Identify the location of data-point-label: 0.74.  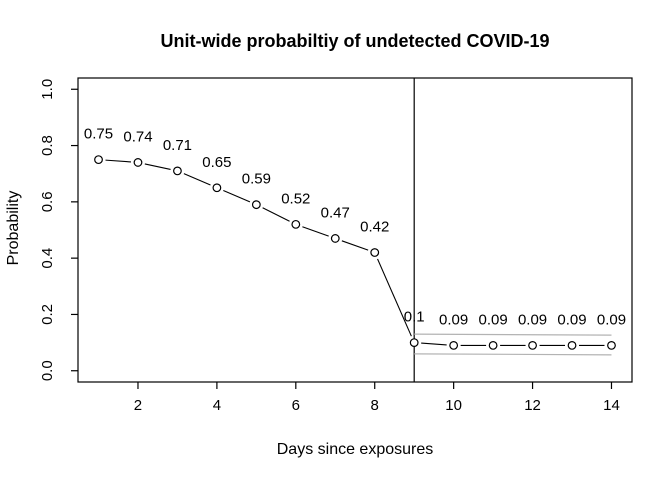
(137, 136).